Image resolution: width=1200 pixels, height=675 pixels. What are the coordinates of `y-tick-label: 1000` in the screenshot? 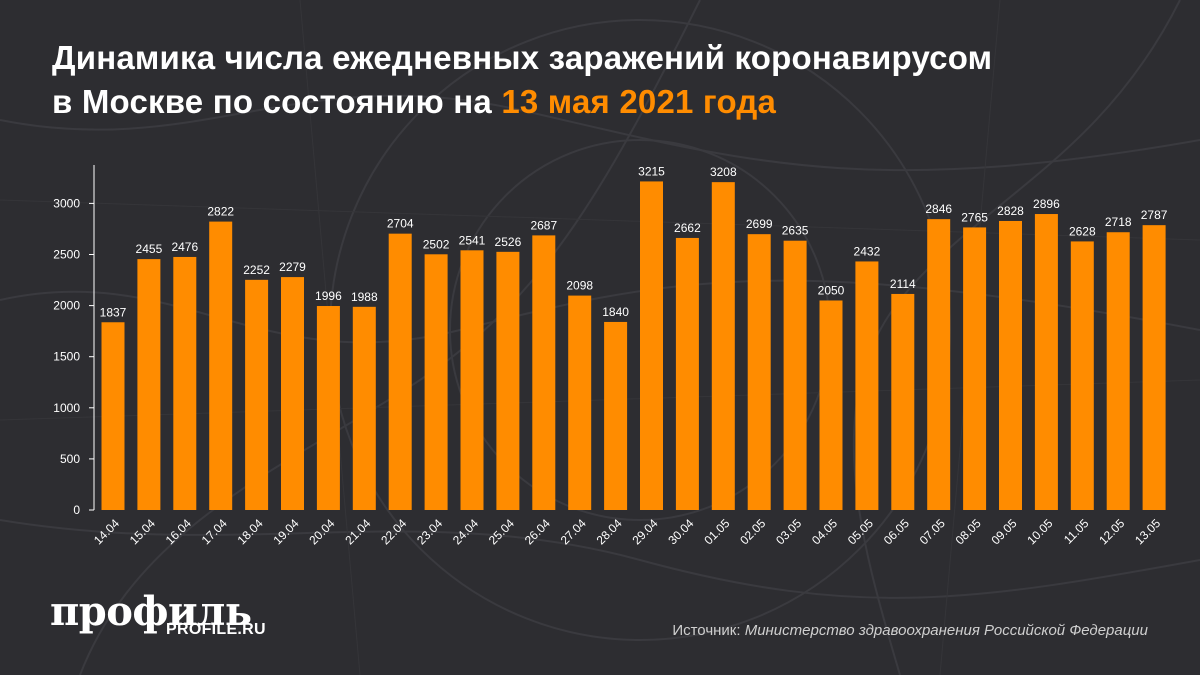 It's located at (66, 408).